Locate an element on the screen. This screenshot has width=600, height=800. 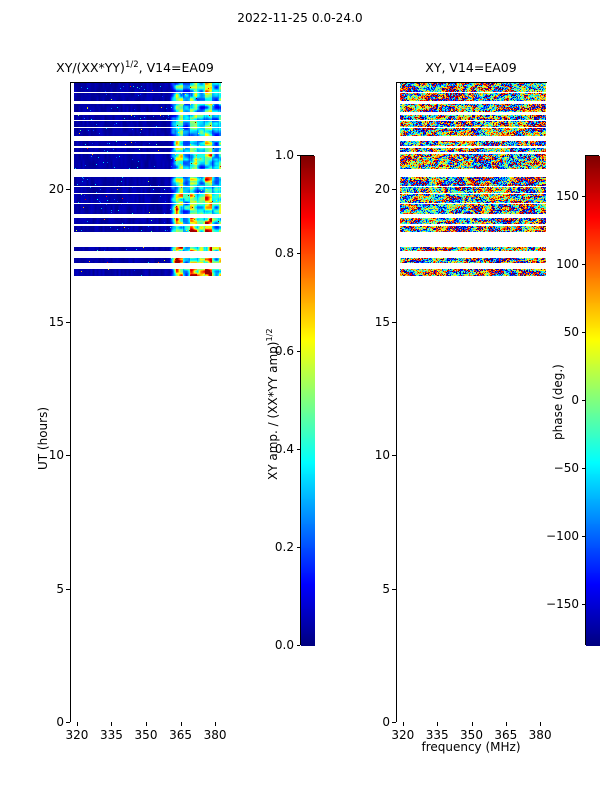
amplitude-colorbar-gradient is located at coordinates (308, 401).